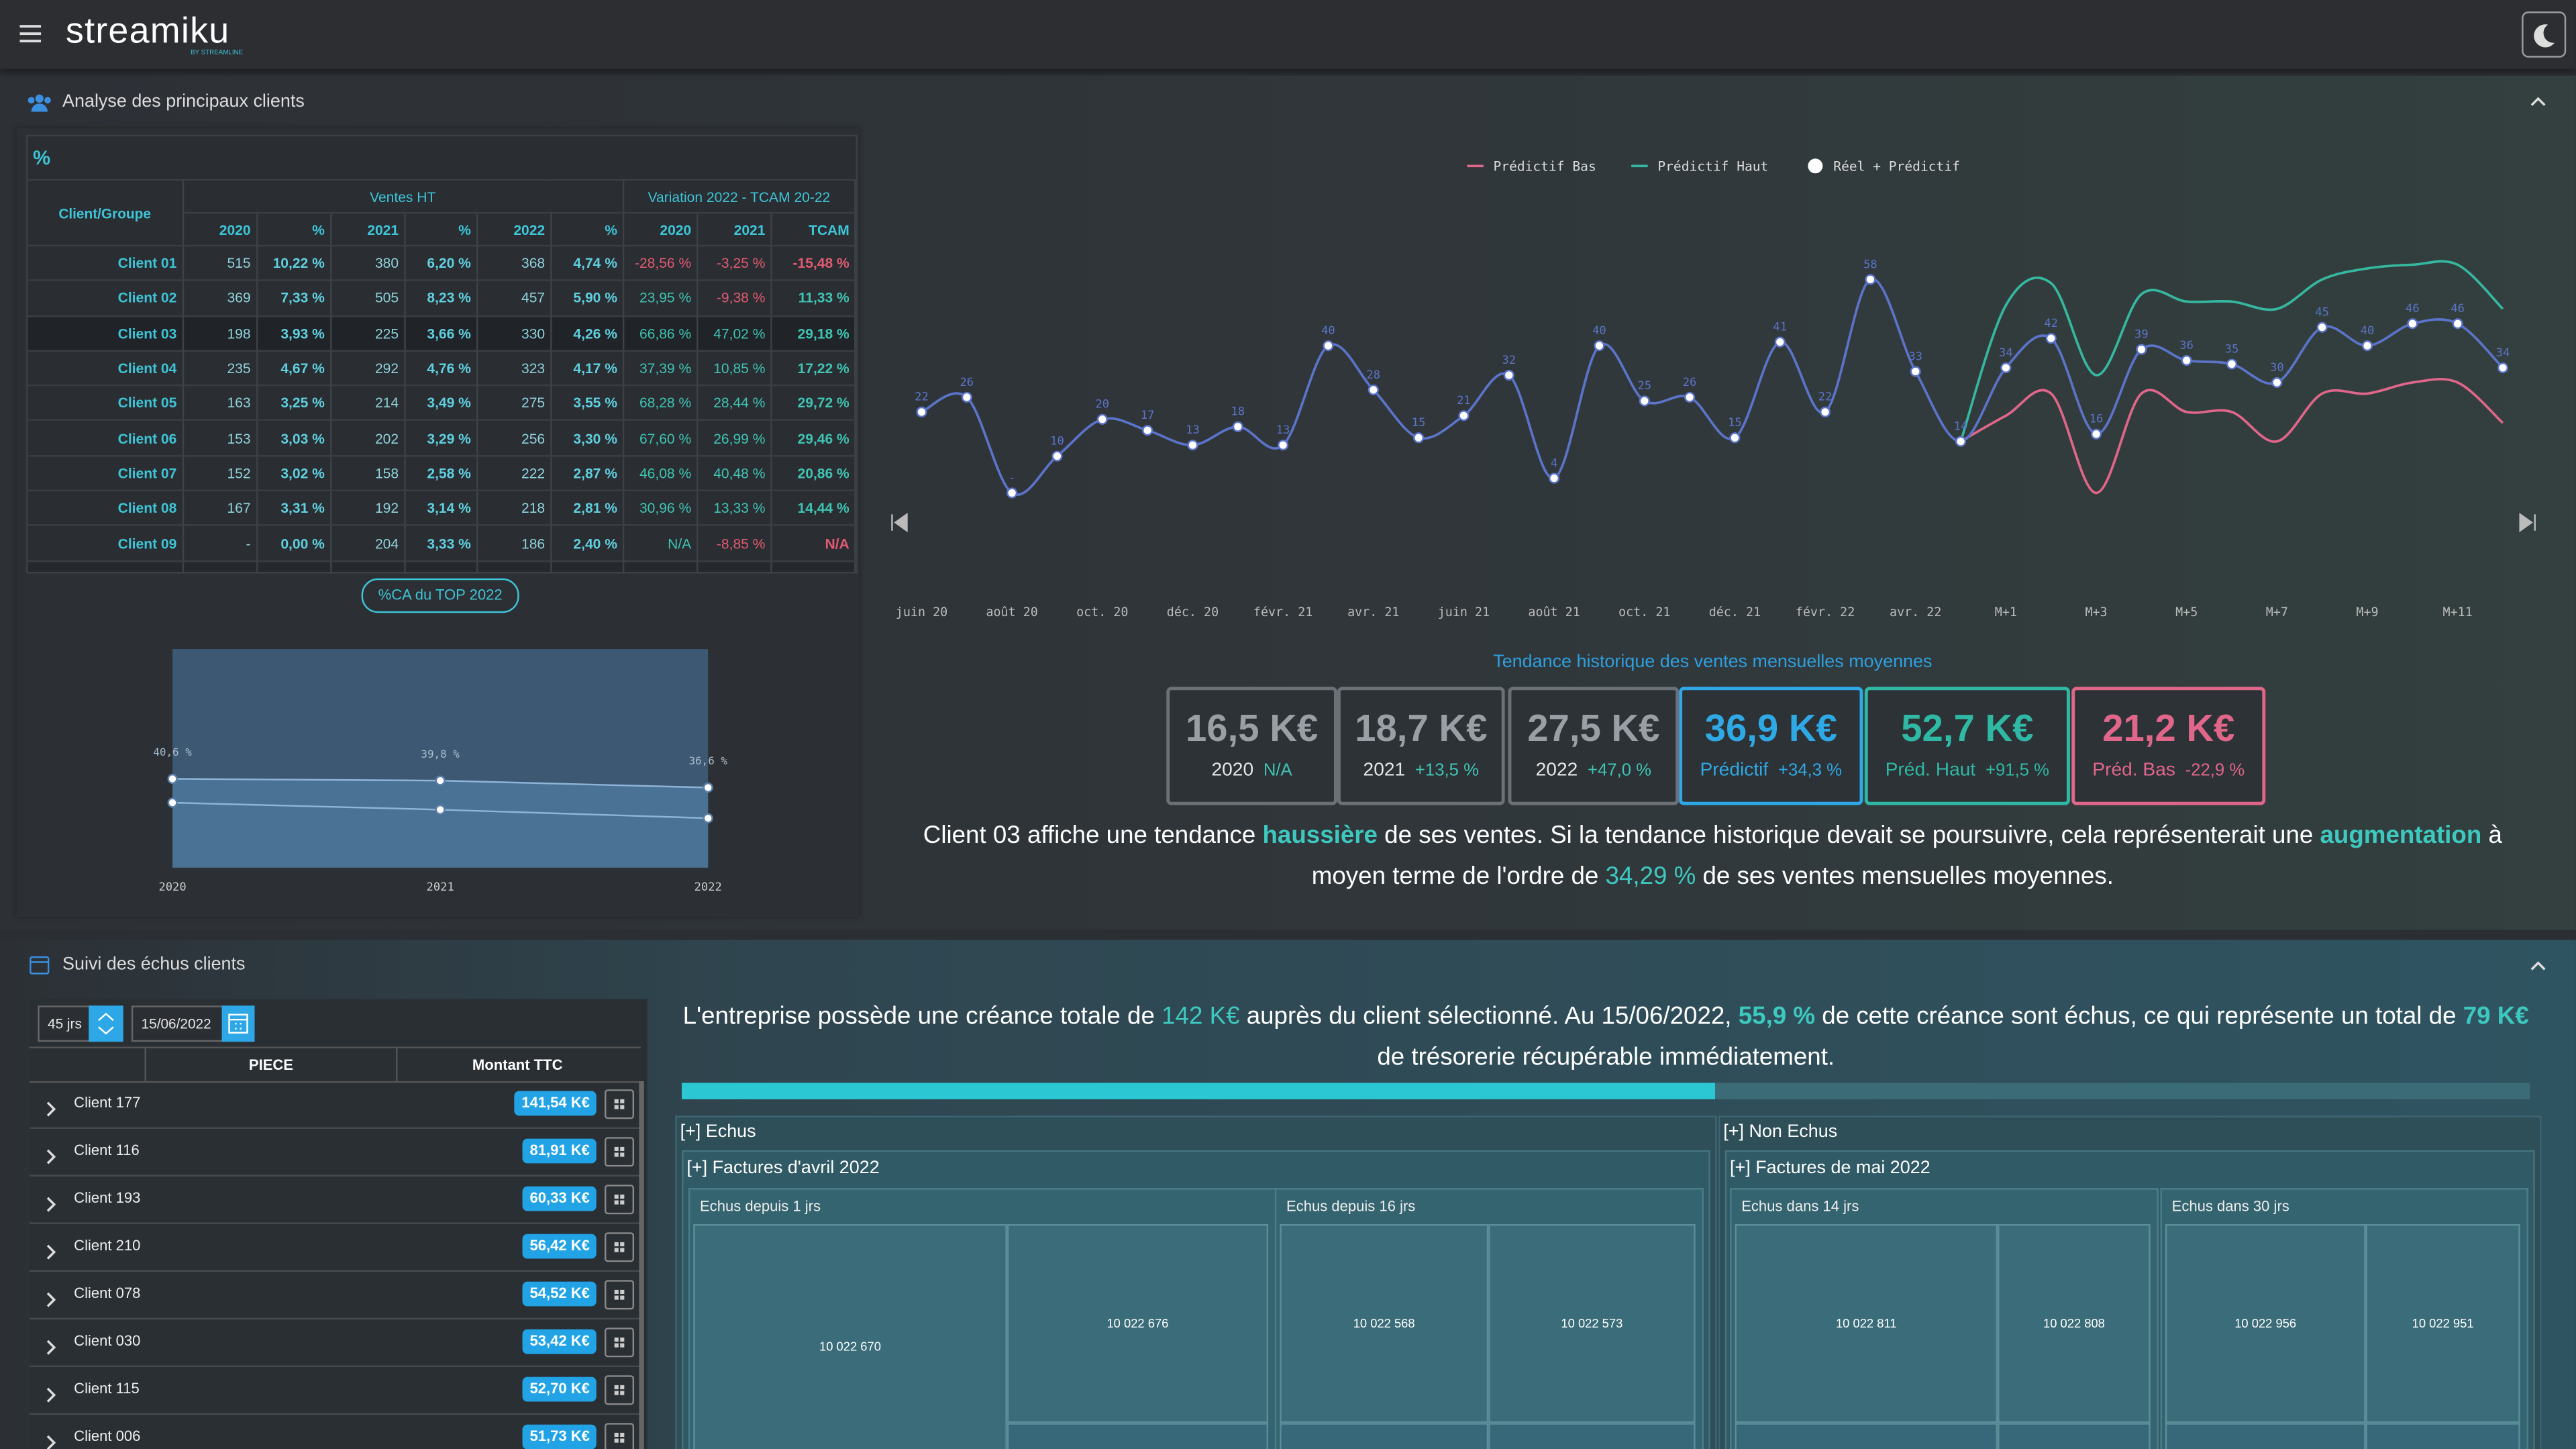 This screenshot has height=1449, width=2576. What do you see at coordinates (367, 566) in the screenshot?
I see `total-cell: 2 439` at bounding box center [367, 566].